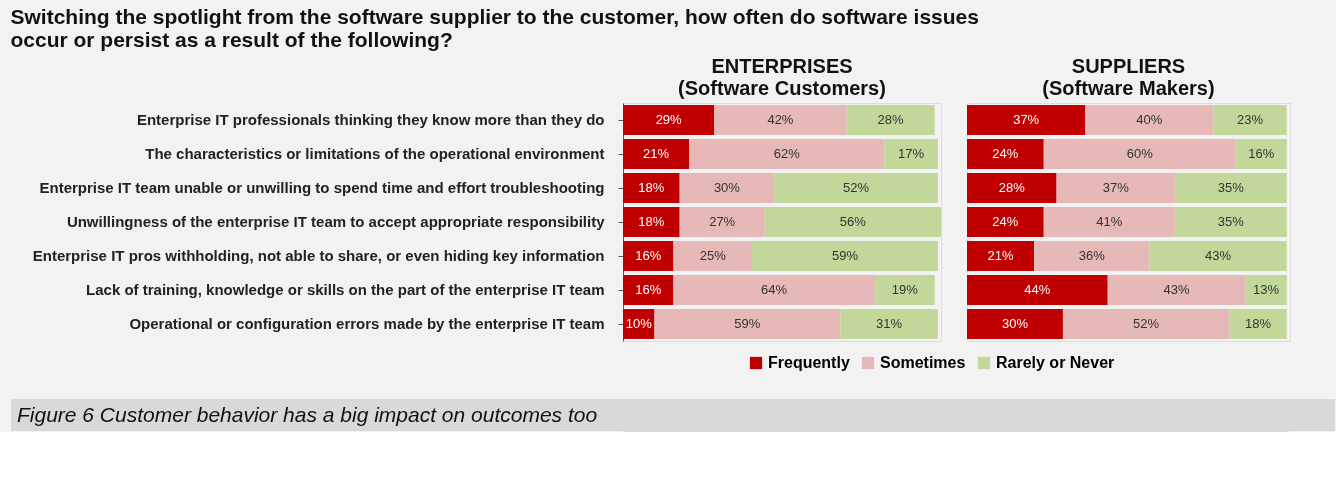 Image resolution: width=1339 pixels, height=494 pixels. I want to click on y-tick-label: Lack of training, knowledge or skills on the part of the enterprise IT team, so click(345, 289).